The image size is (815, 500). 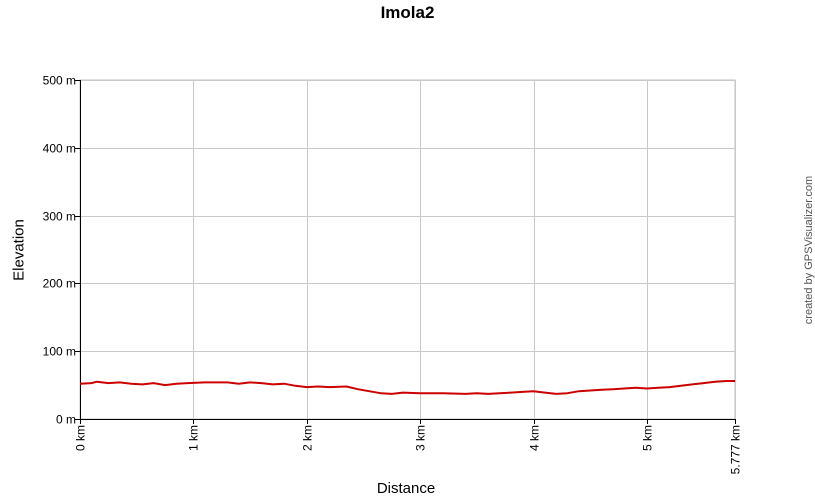 What do you see at coordinates (194, 438) in the screenshot?
I see `x-tick-label: 1 km` at bounding box center [194, 438].